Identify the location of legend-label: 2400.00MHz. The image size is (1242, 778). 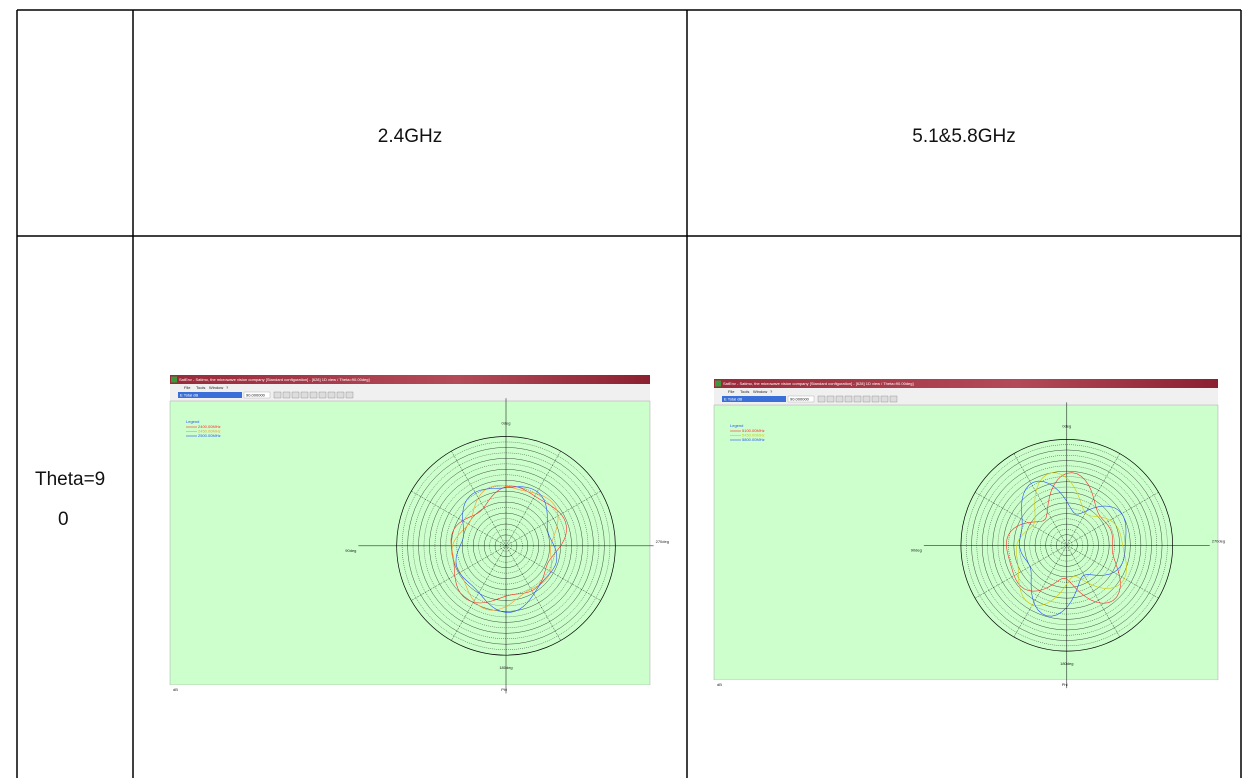
(209, 426).